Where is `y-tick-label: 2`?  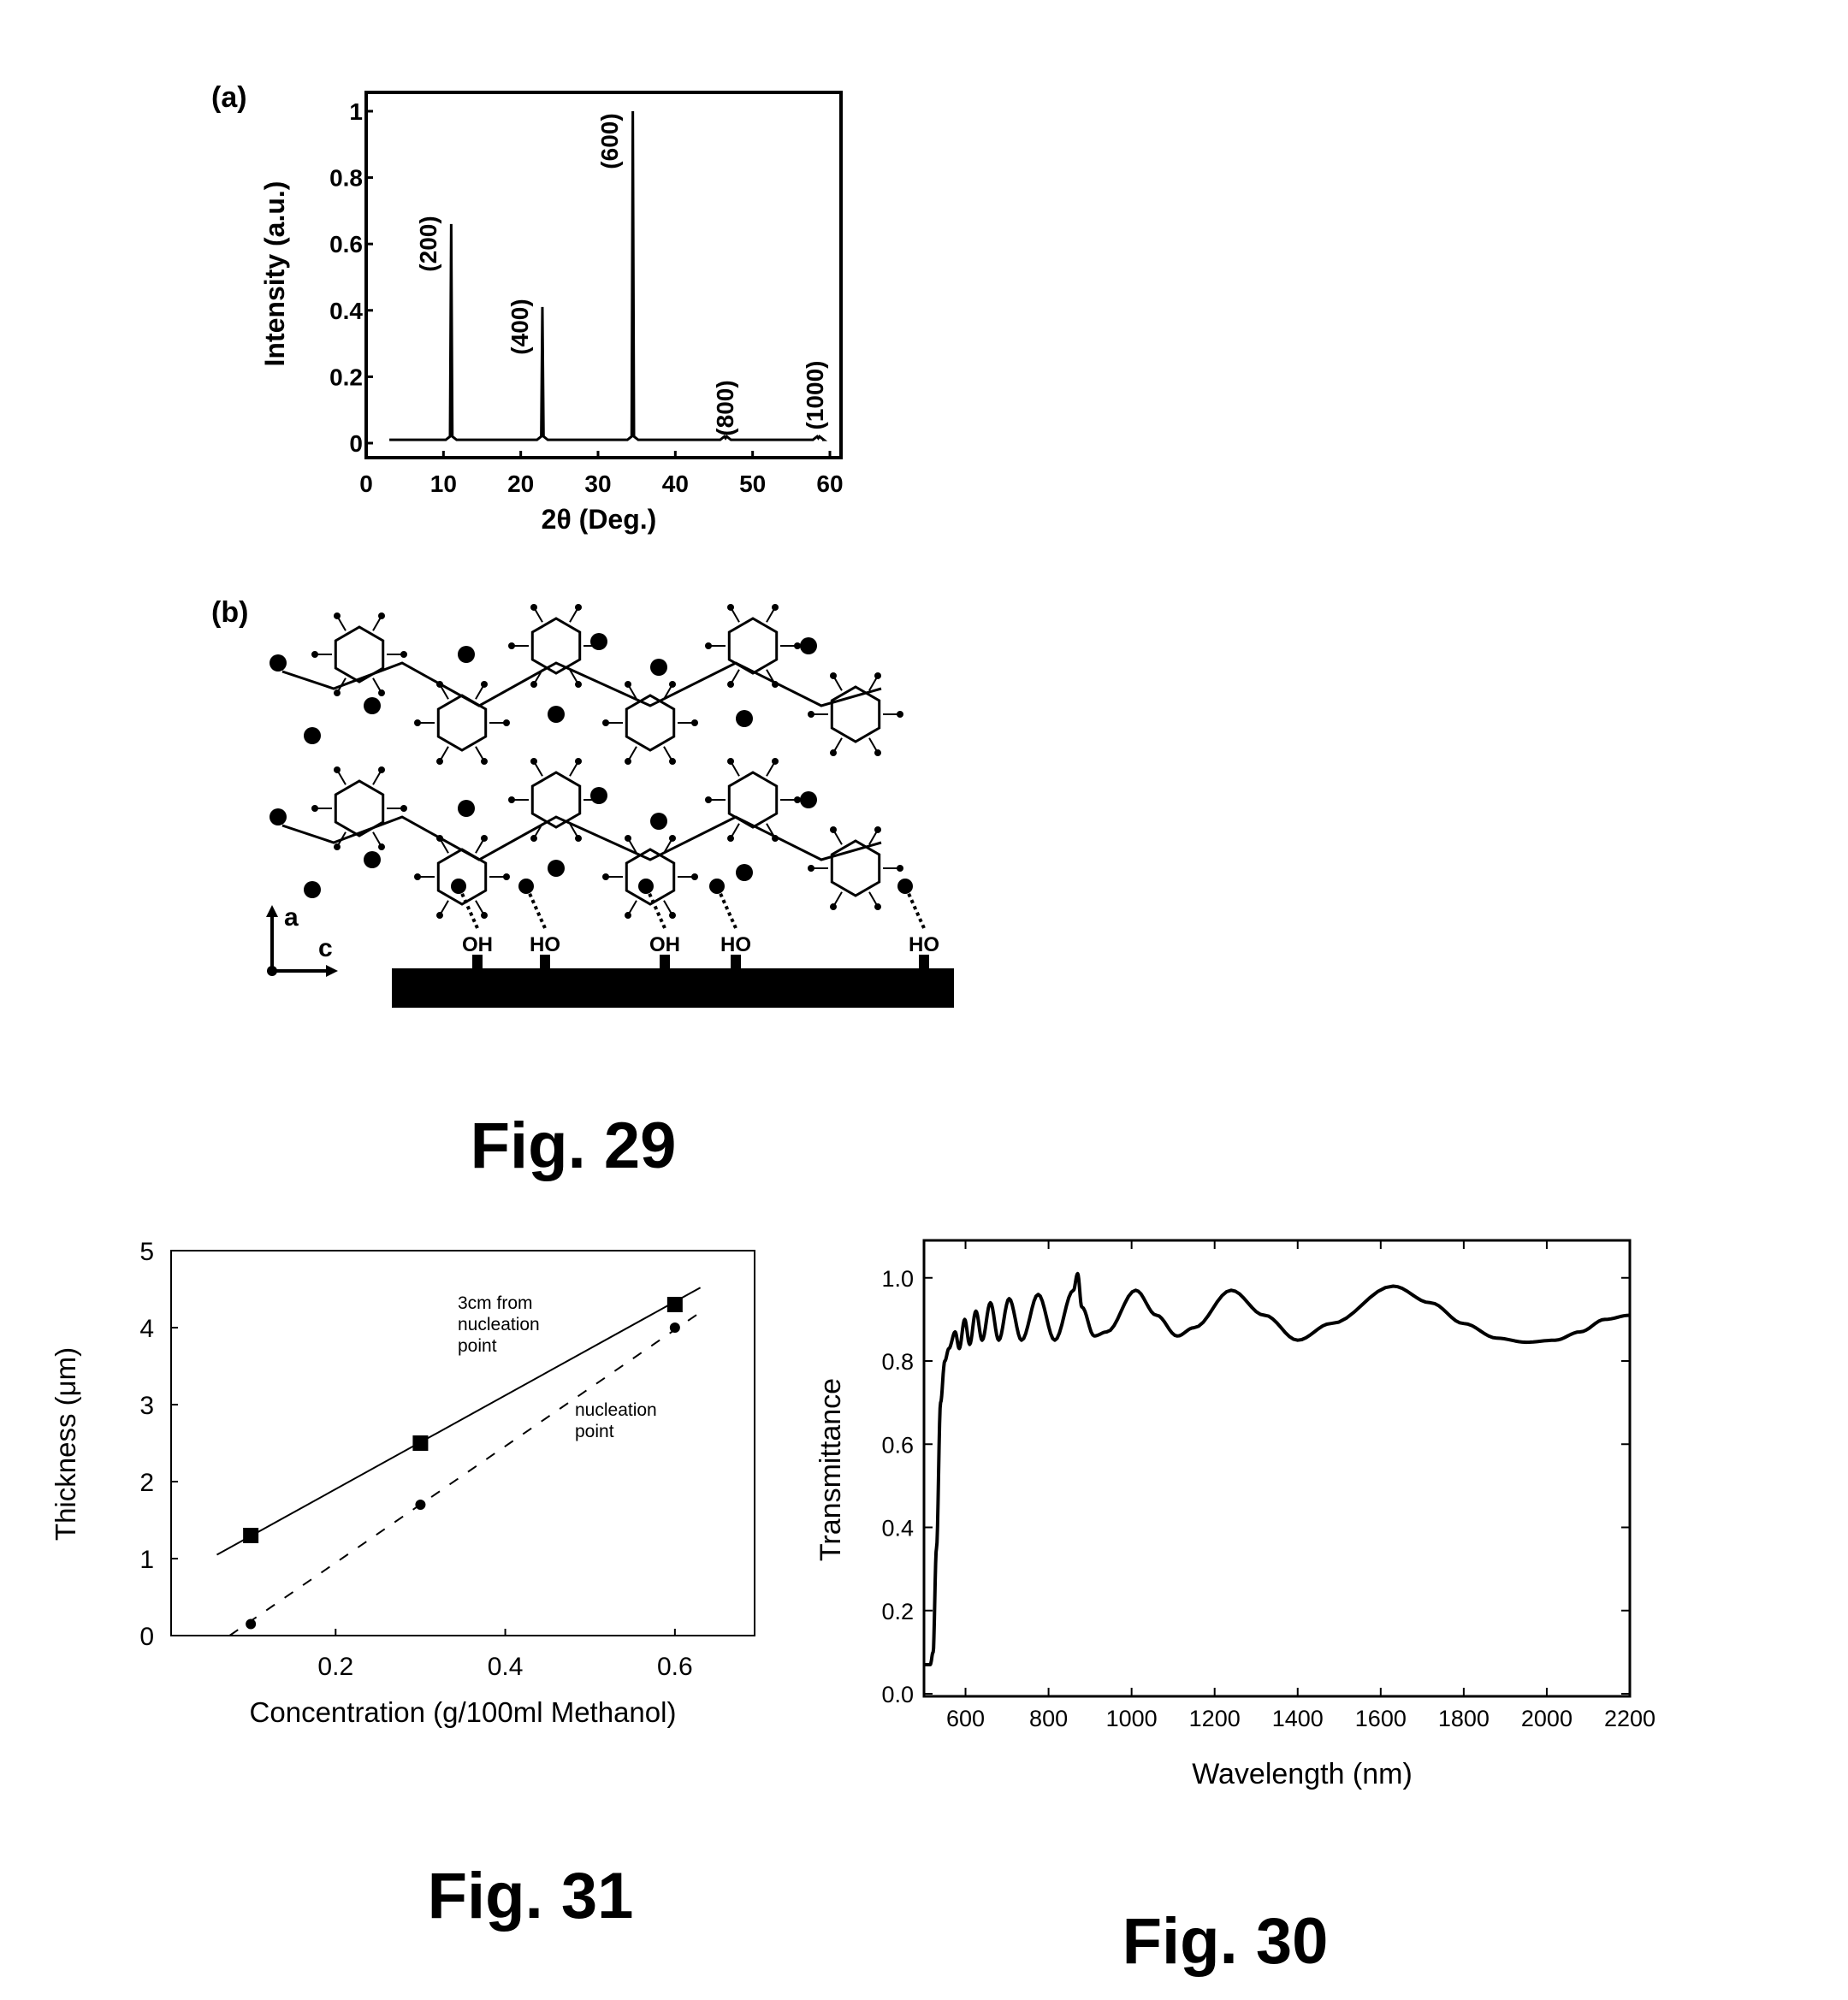
y-tick-label: 2 is located at coordinates (146, 1483).